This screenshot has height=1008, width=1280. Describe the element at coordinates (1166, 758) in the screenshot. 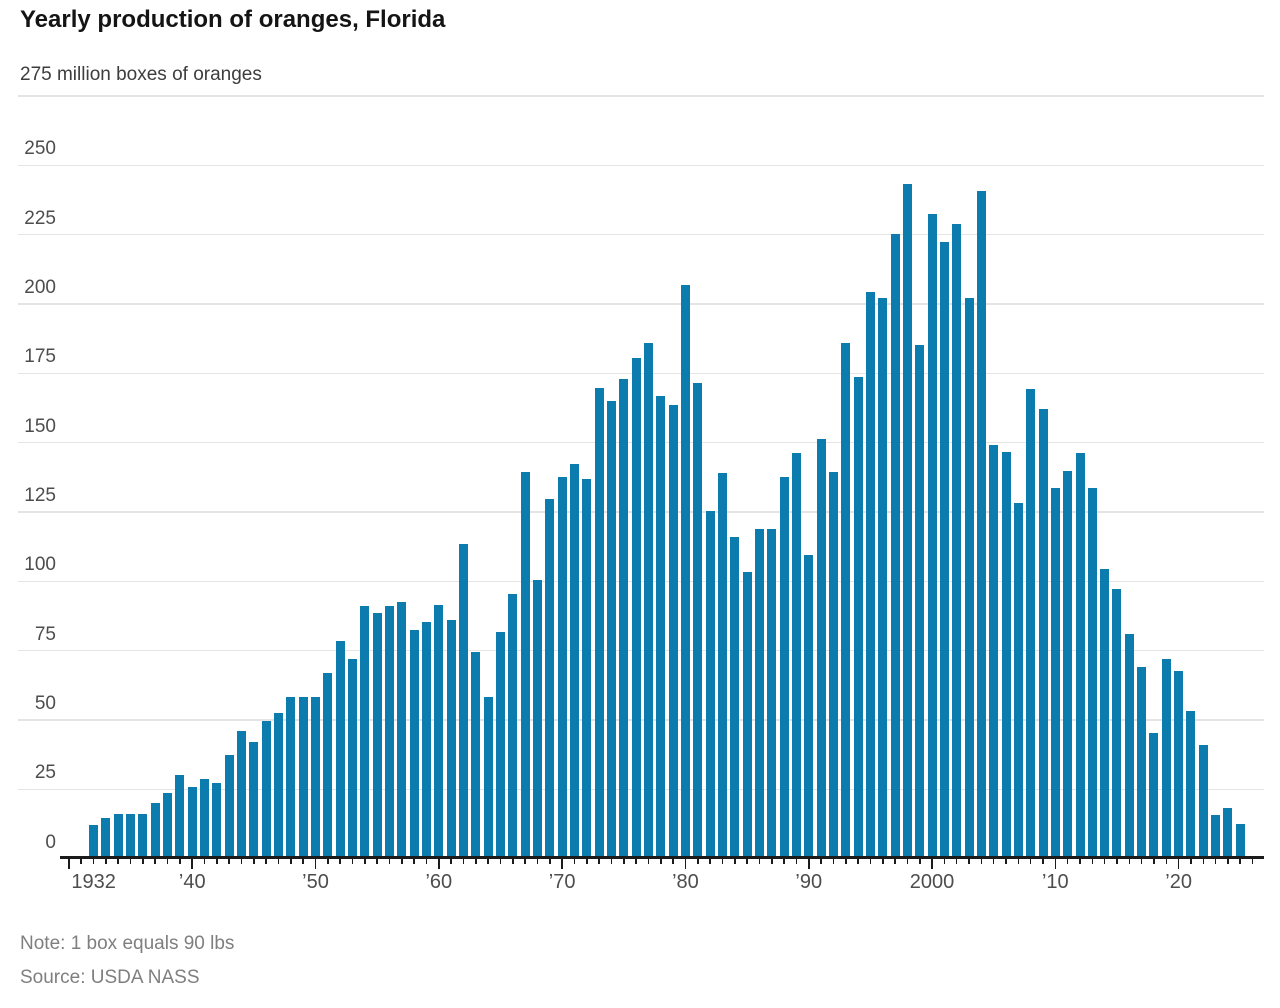

I see `bar-2019` at that location.